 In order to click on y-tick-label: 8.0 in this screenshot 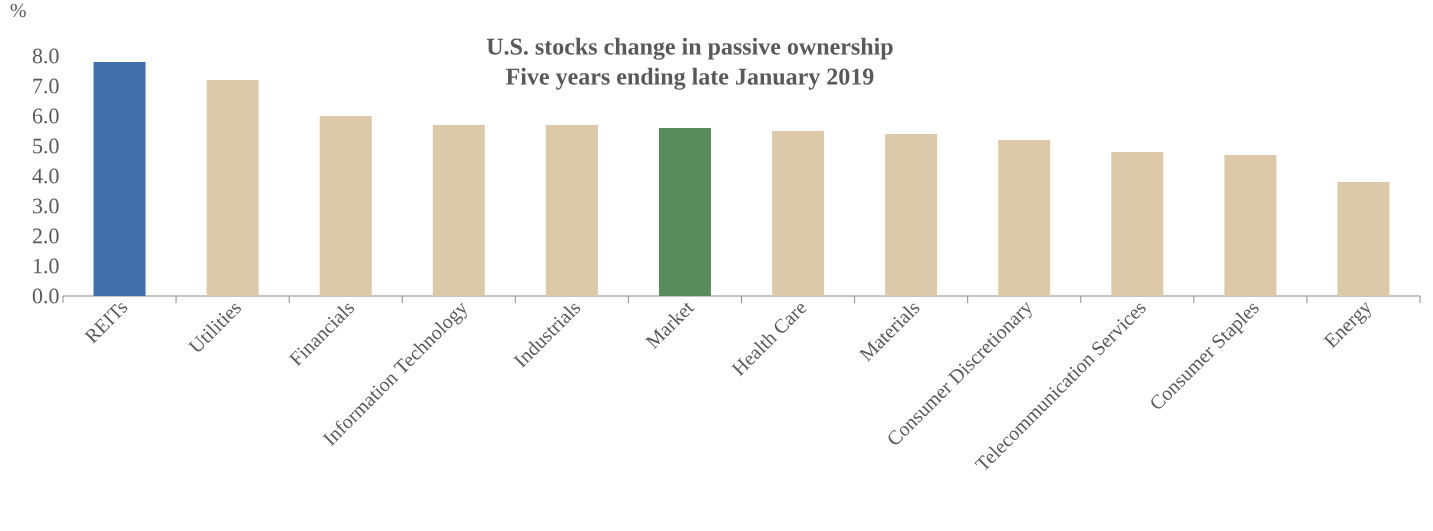, I will do `click(45, 56)`.